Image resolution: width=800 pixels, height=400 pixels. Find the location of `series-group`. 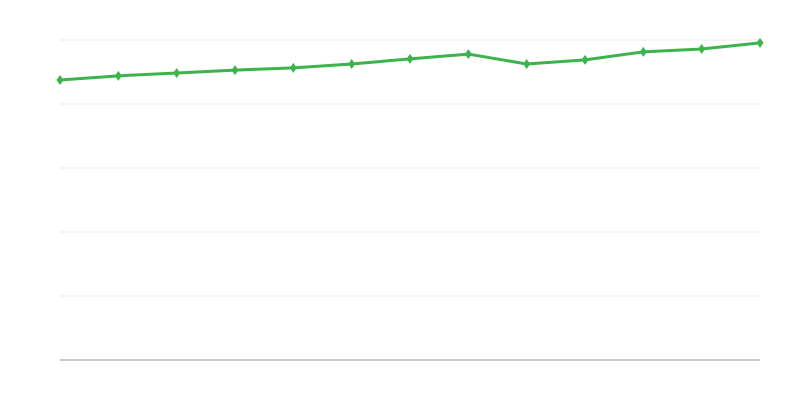

series-group is located at coordinates (410, 61).